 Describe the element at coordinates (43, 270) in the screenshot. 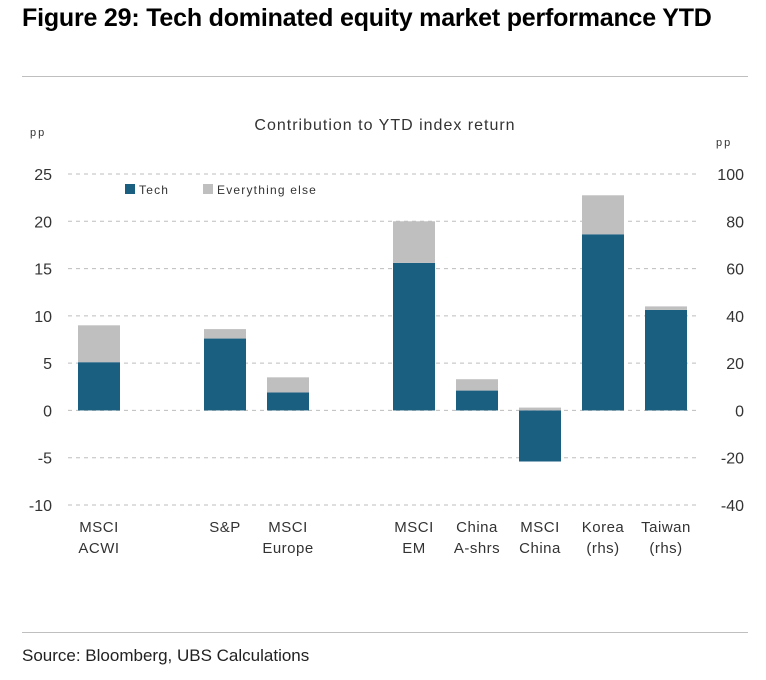

I see `left-tick-label: 15` at that location.